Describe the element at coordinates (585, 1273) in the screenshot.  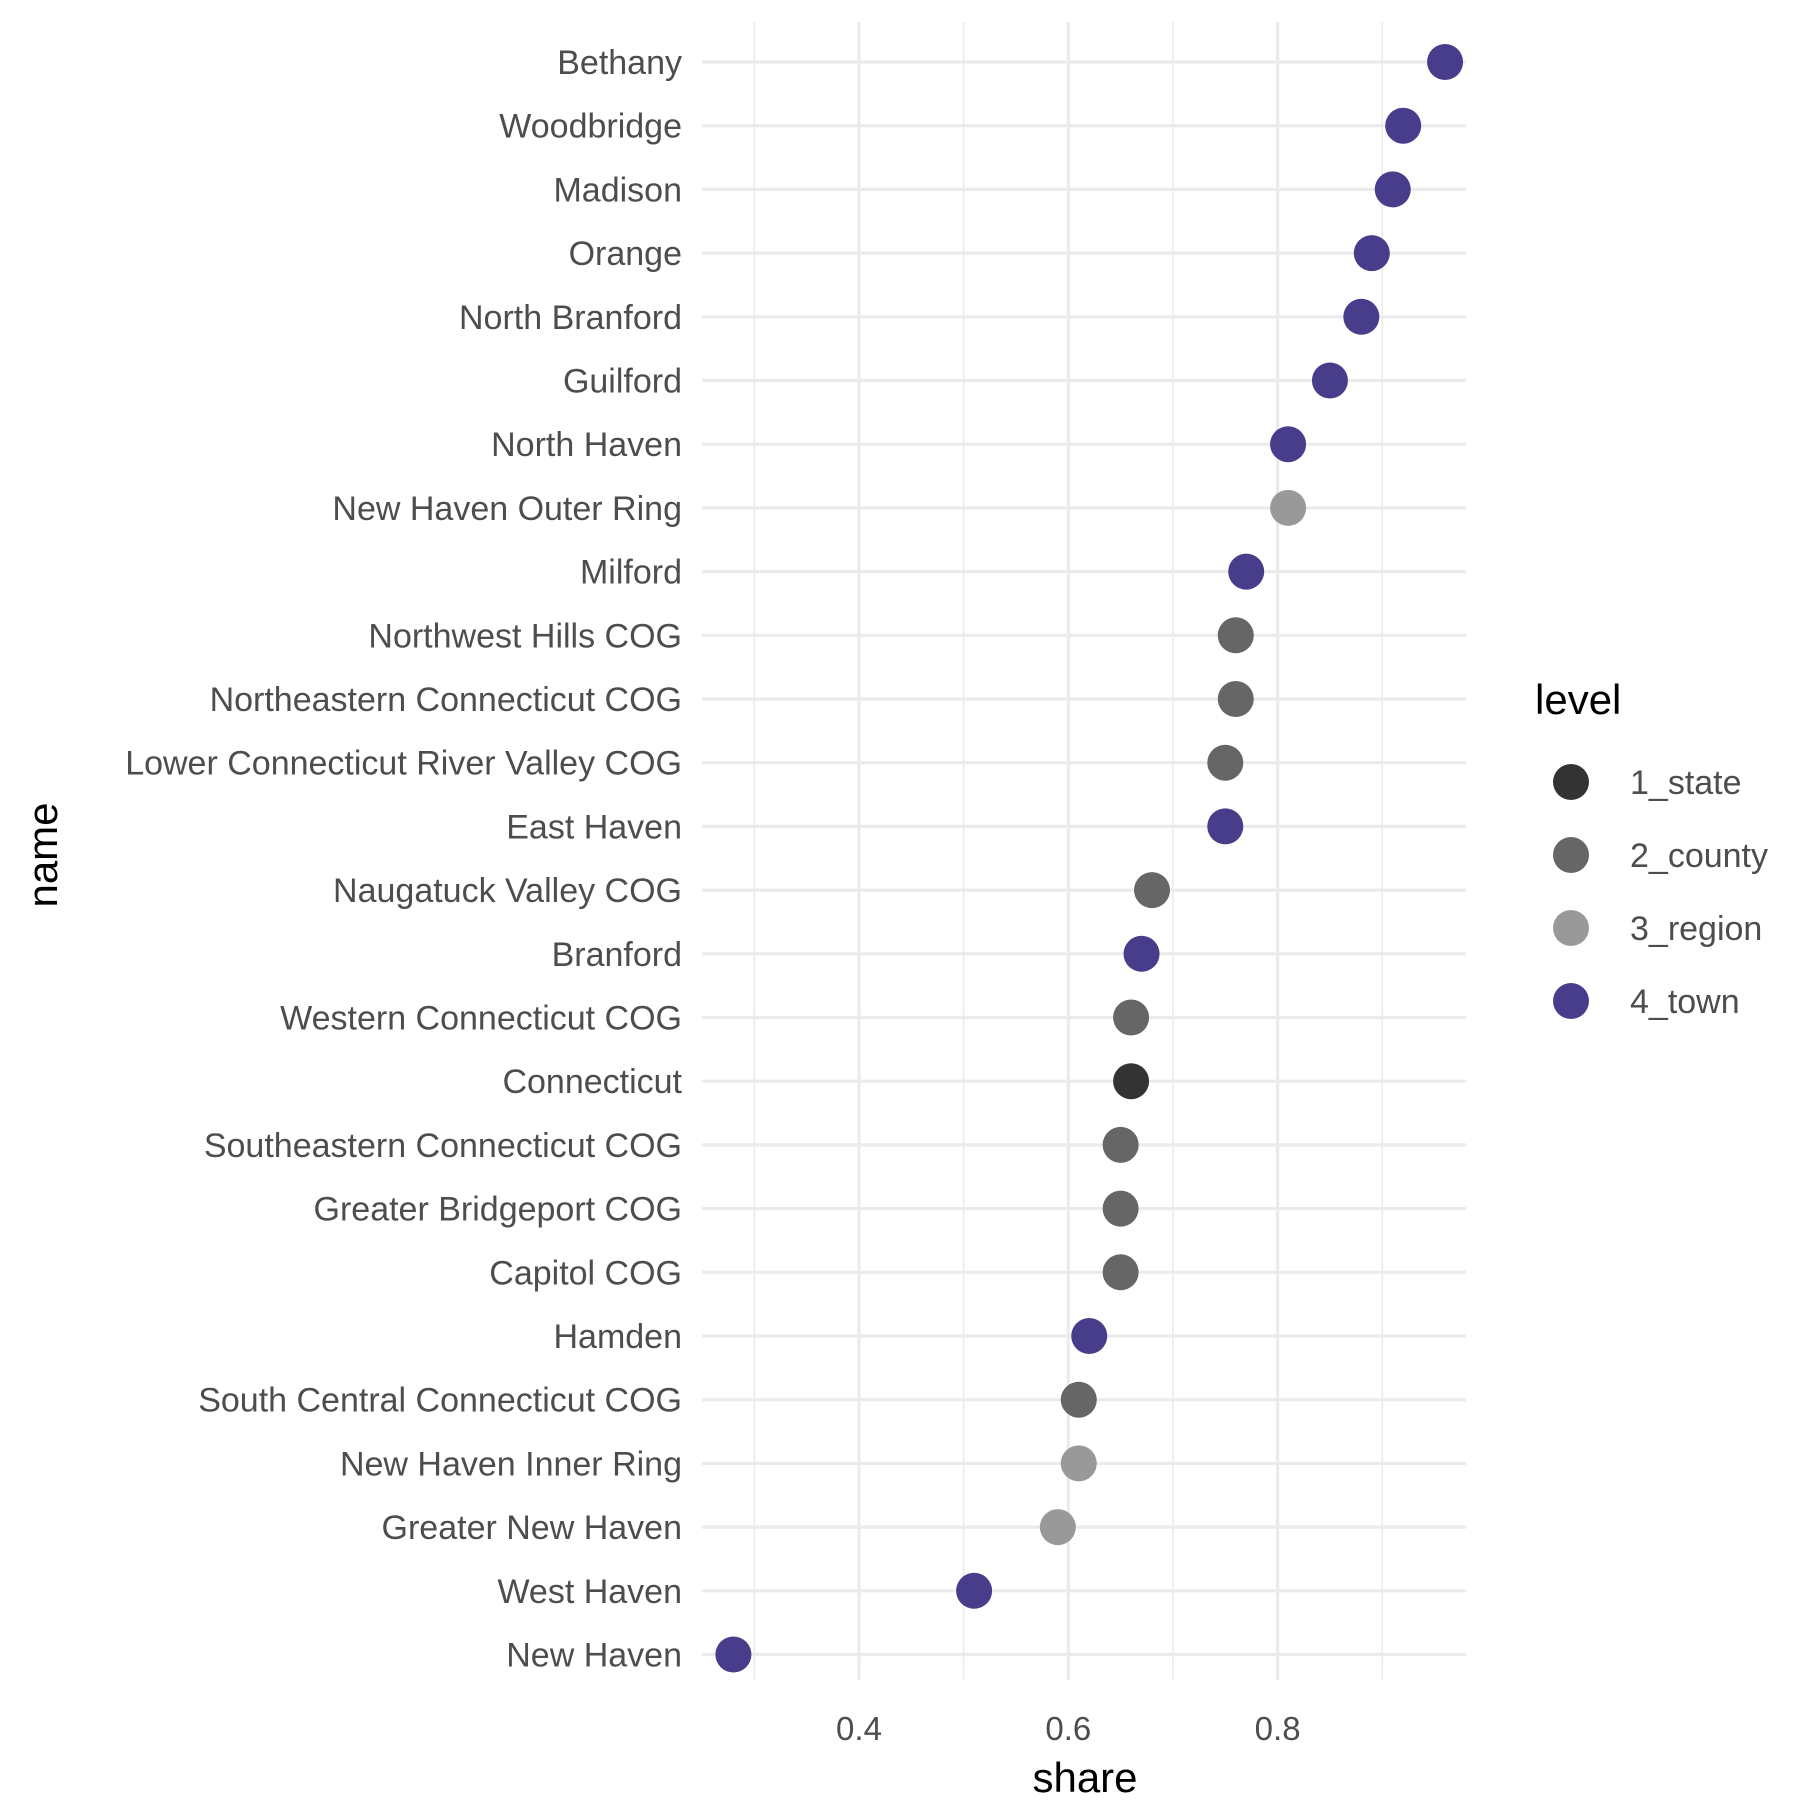
I see `y-tick-label: Capitol COG` at that location.